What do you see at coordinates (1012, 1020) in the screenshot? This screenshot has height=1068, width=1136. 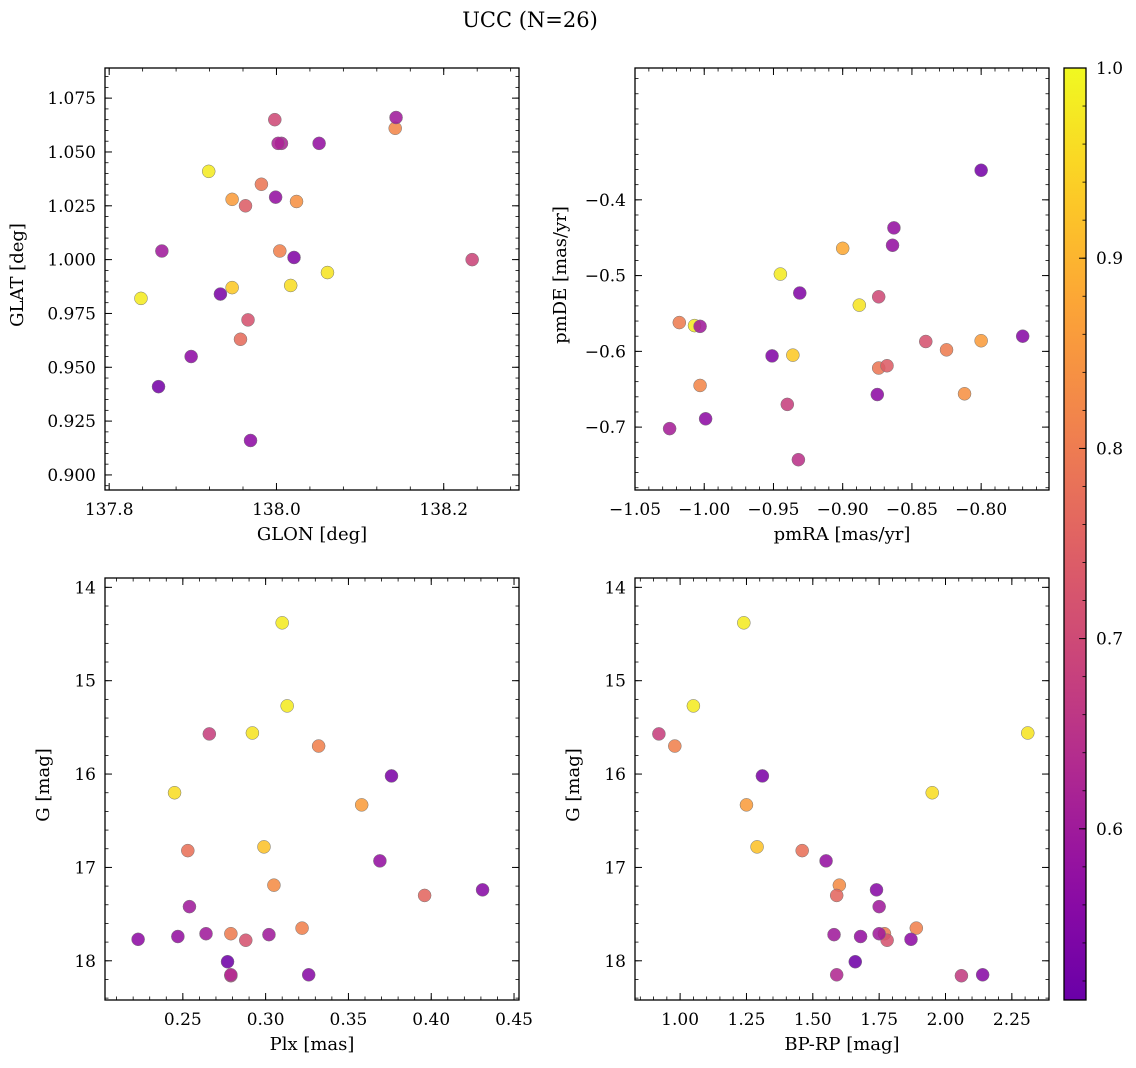 I see `x-tick-label: 2.25` at bounding box center [1012, 1020].